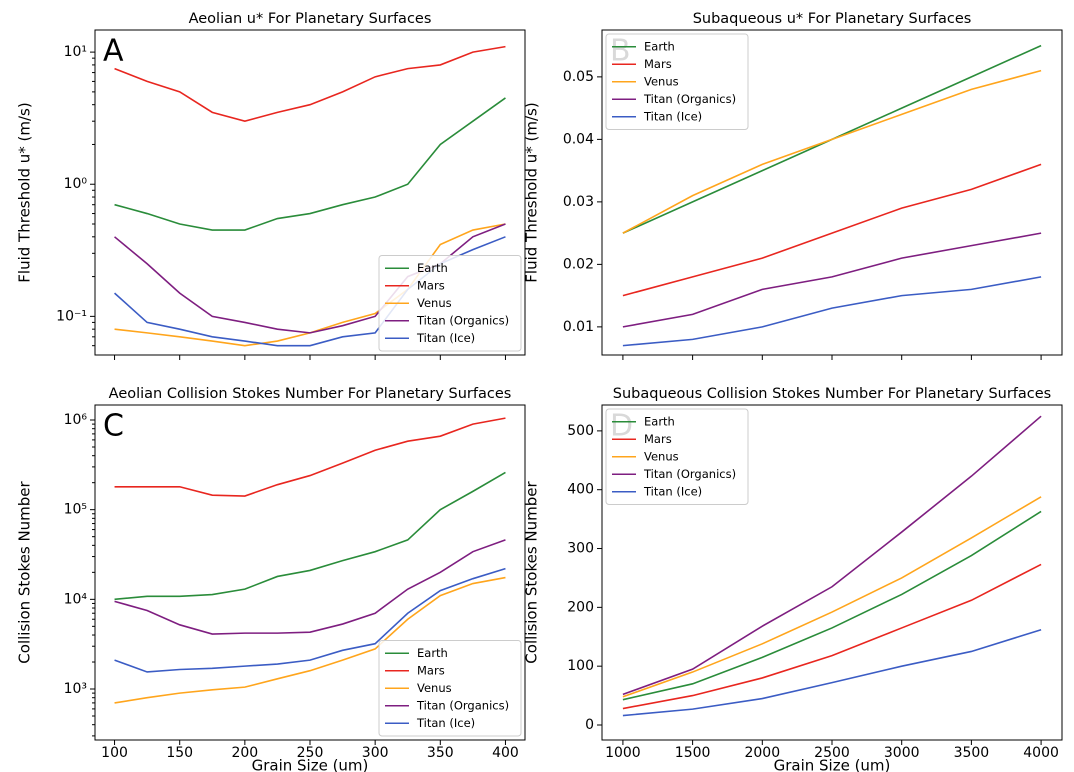 This screenshot has height=772, width=1074. Describe the element at coordinates (244, 753) in the screenshot. I see `x-tick-label: 200` at that location.